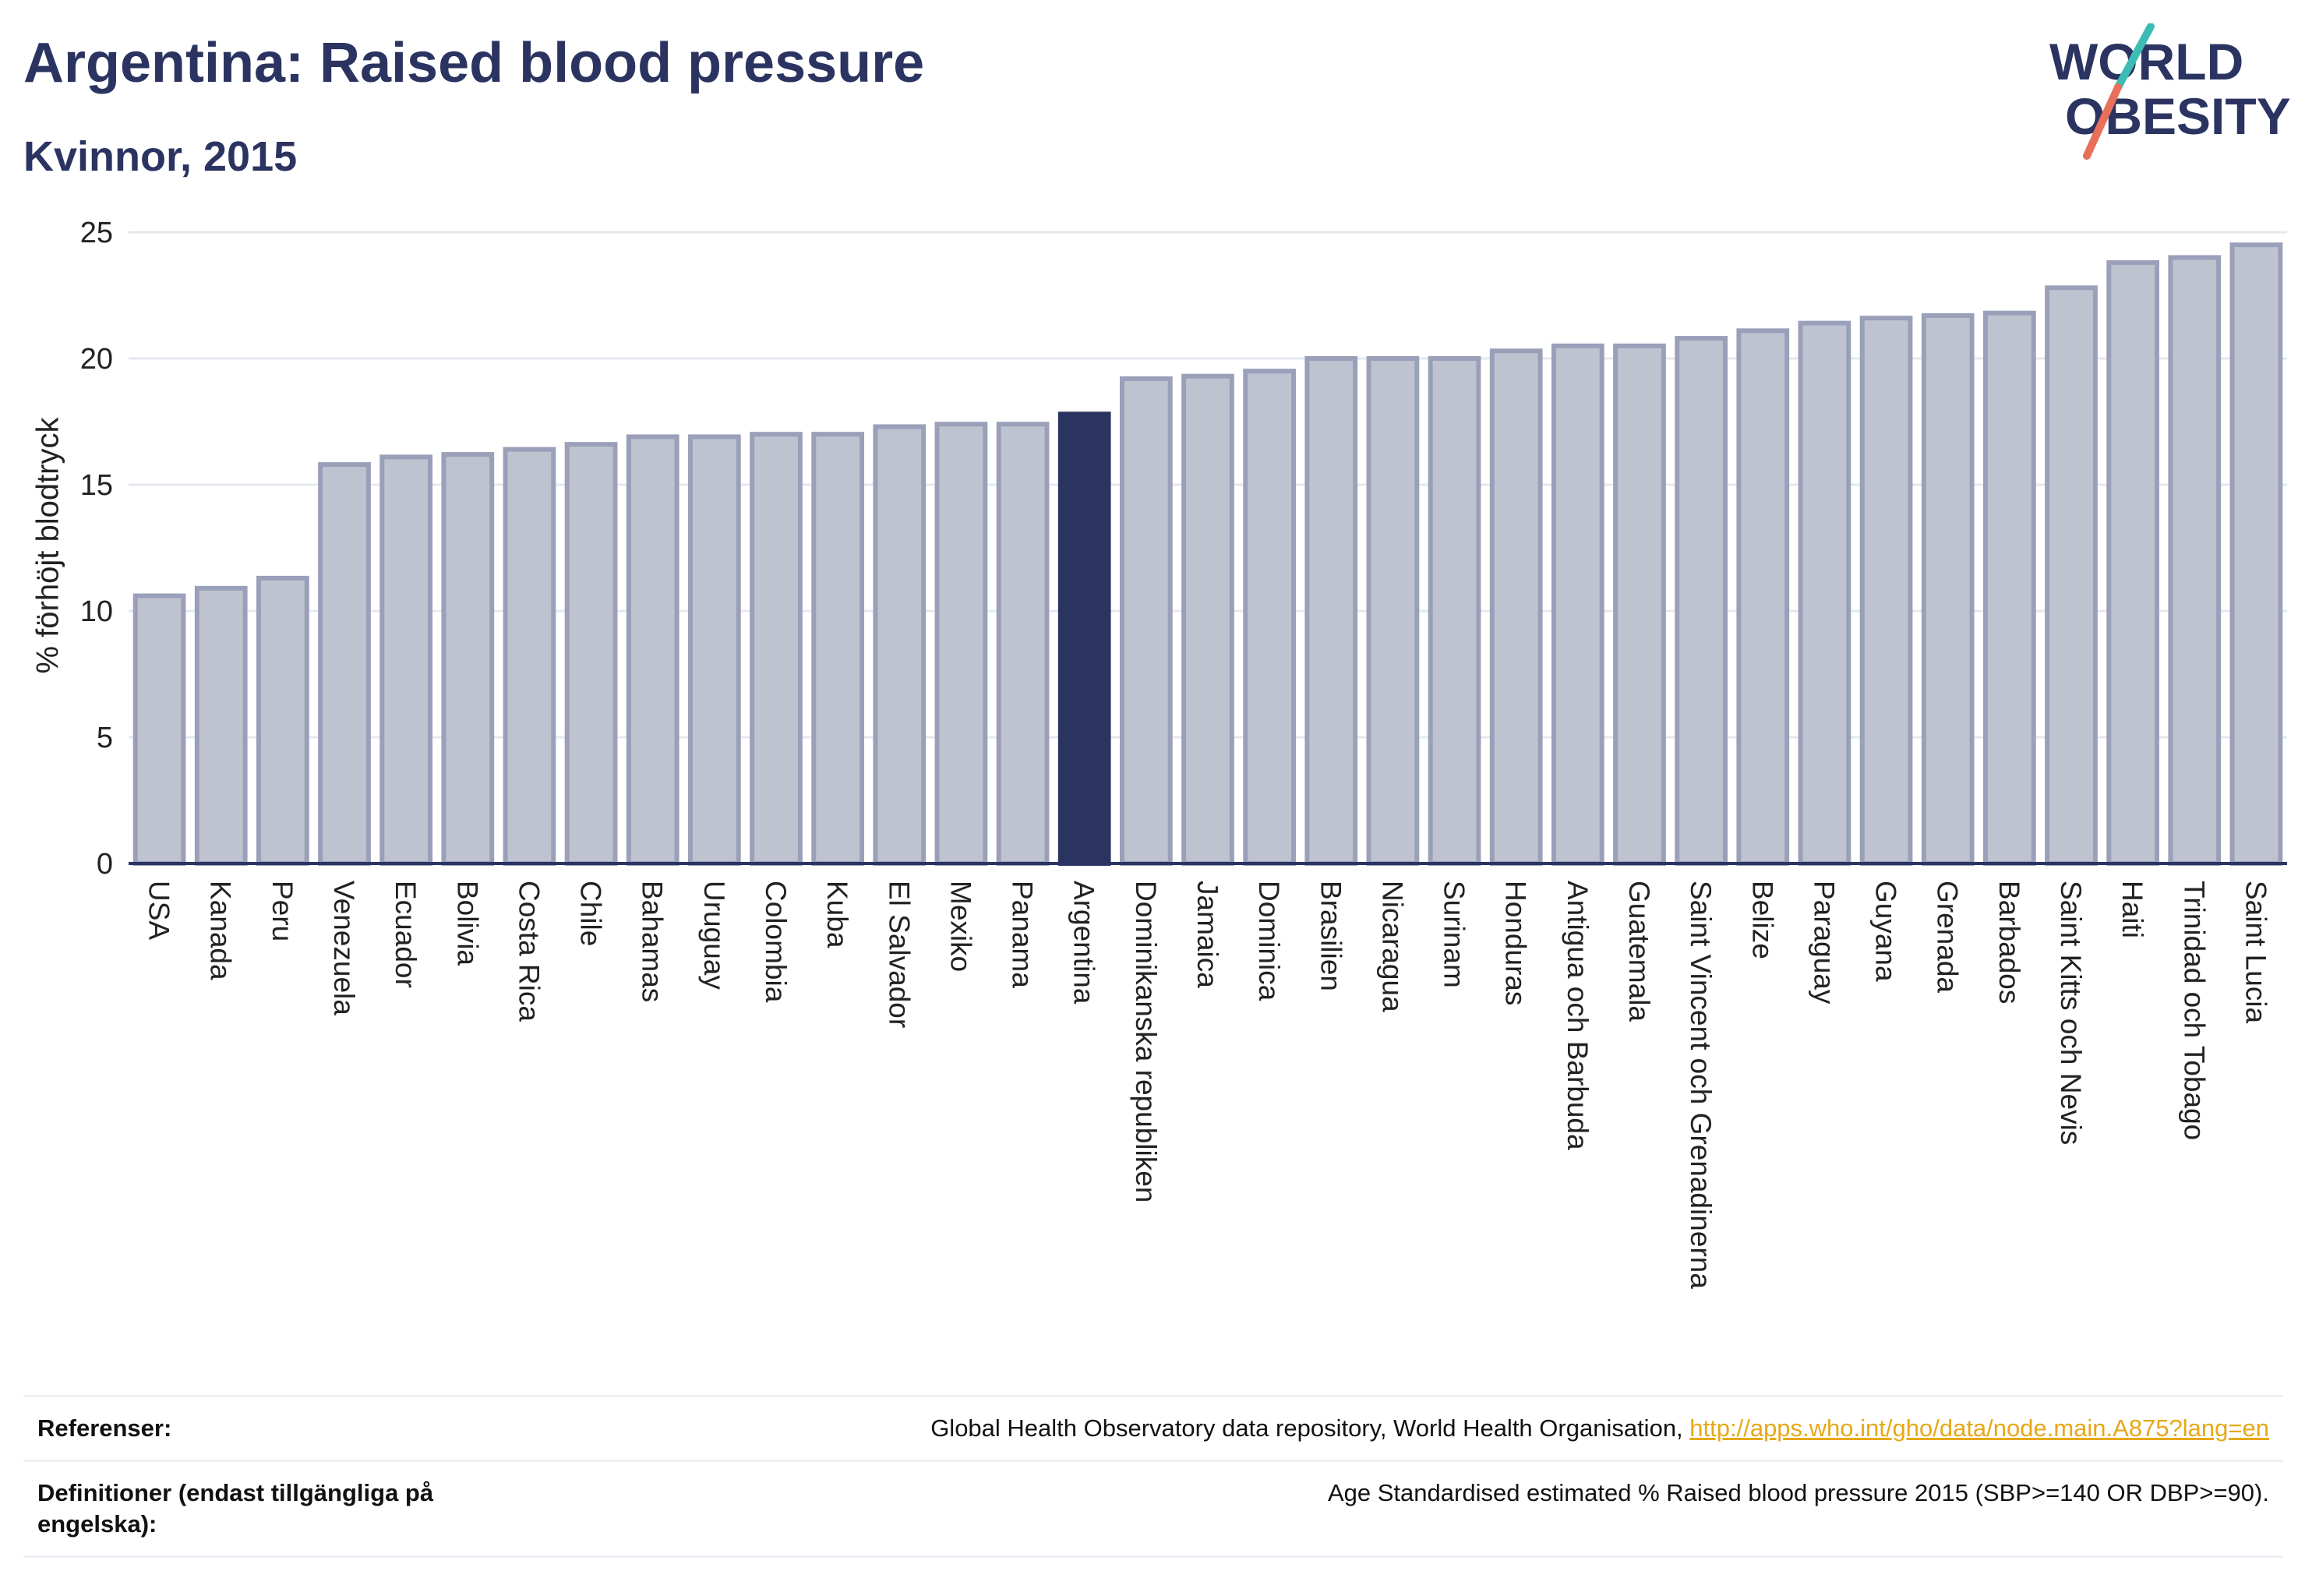  Describe the element at coordinates (96, 233) in the screenshot. I see `y-tick-label: 25` at that location.